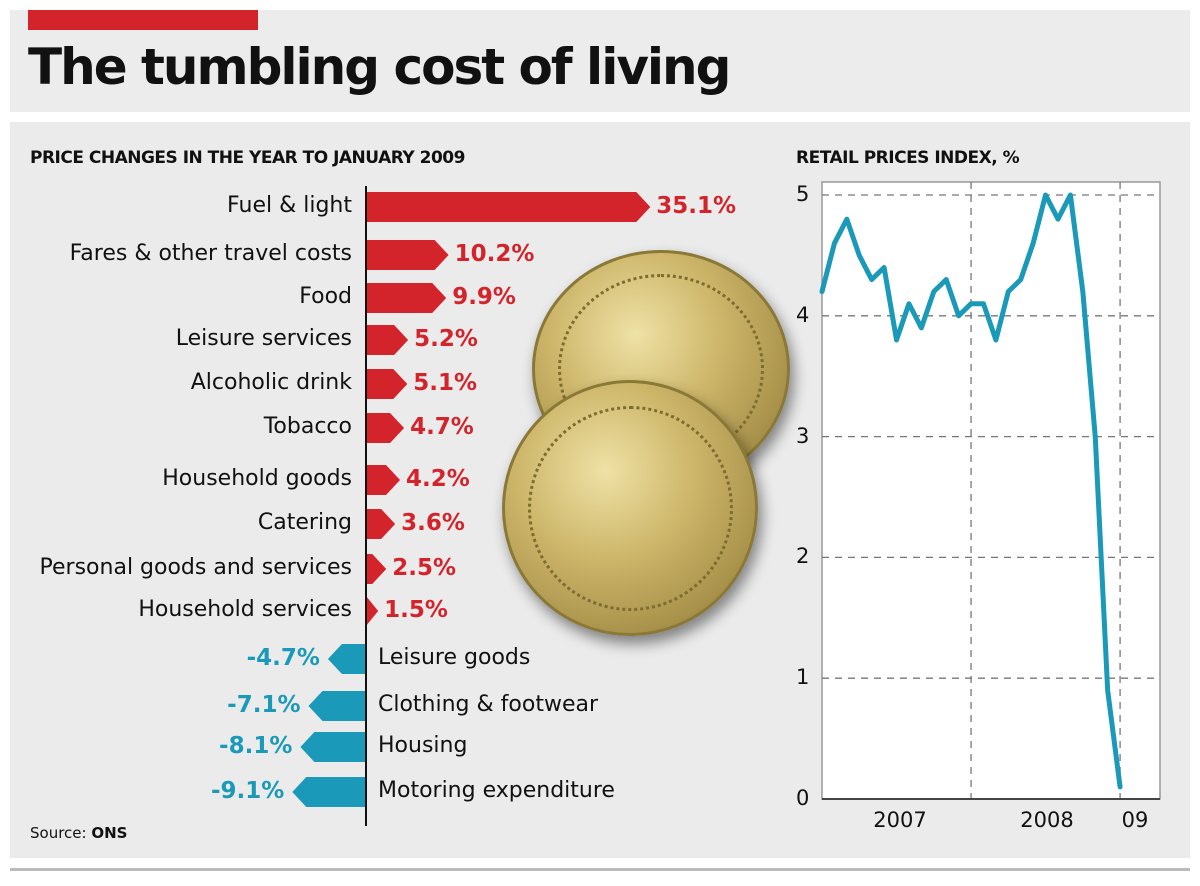 This screenshot has height=886, width=1200. What do you see at coordinates (263, 338) in the screenshot?
I see `bar-category-label: Leisure services` at bounding box center [263, 338].